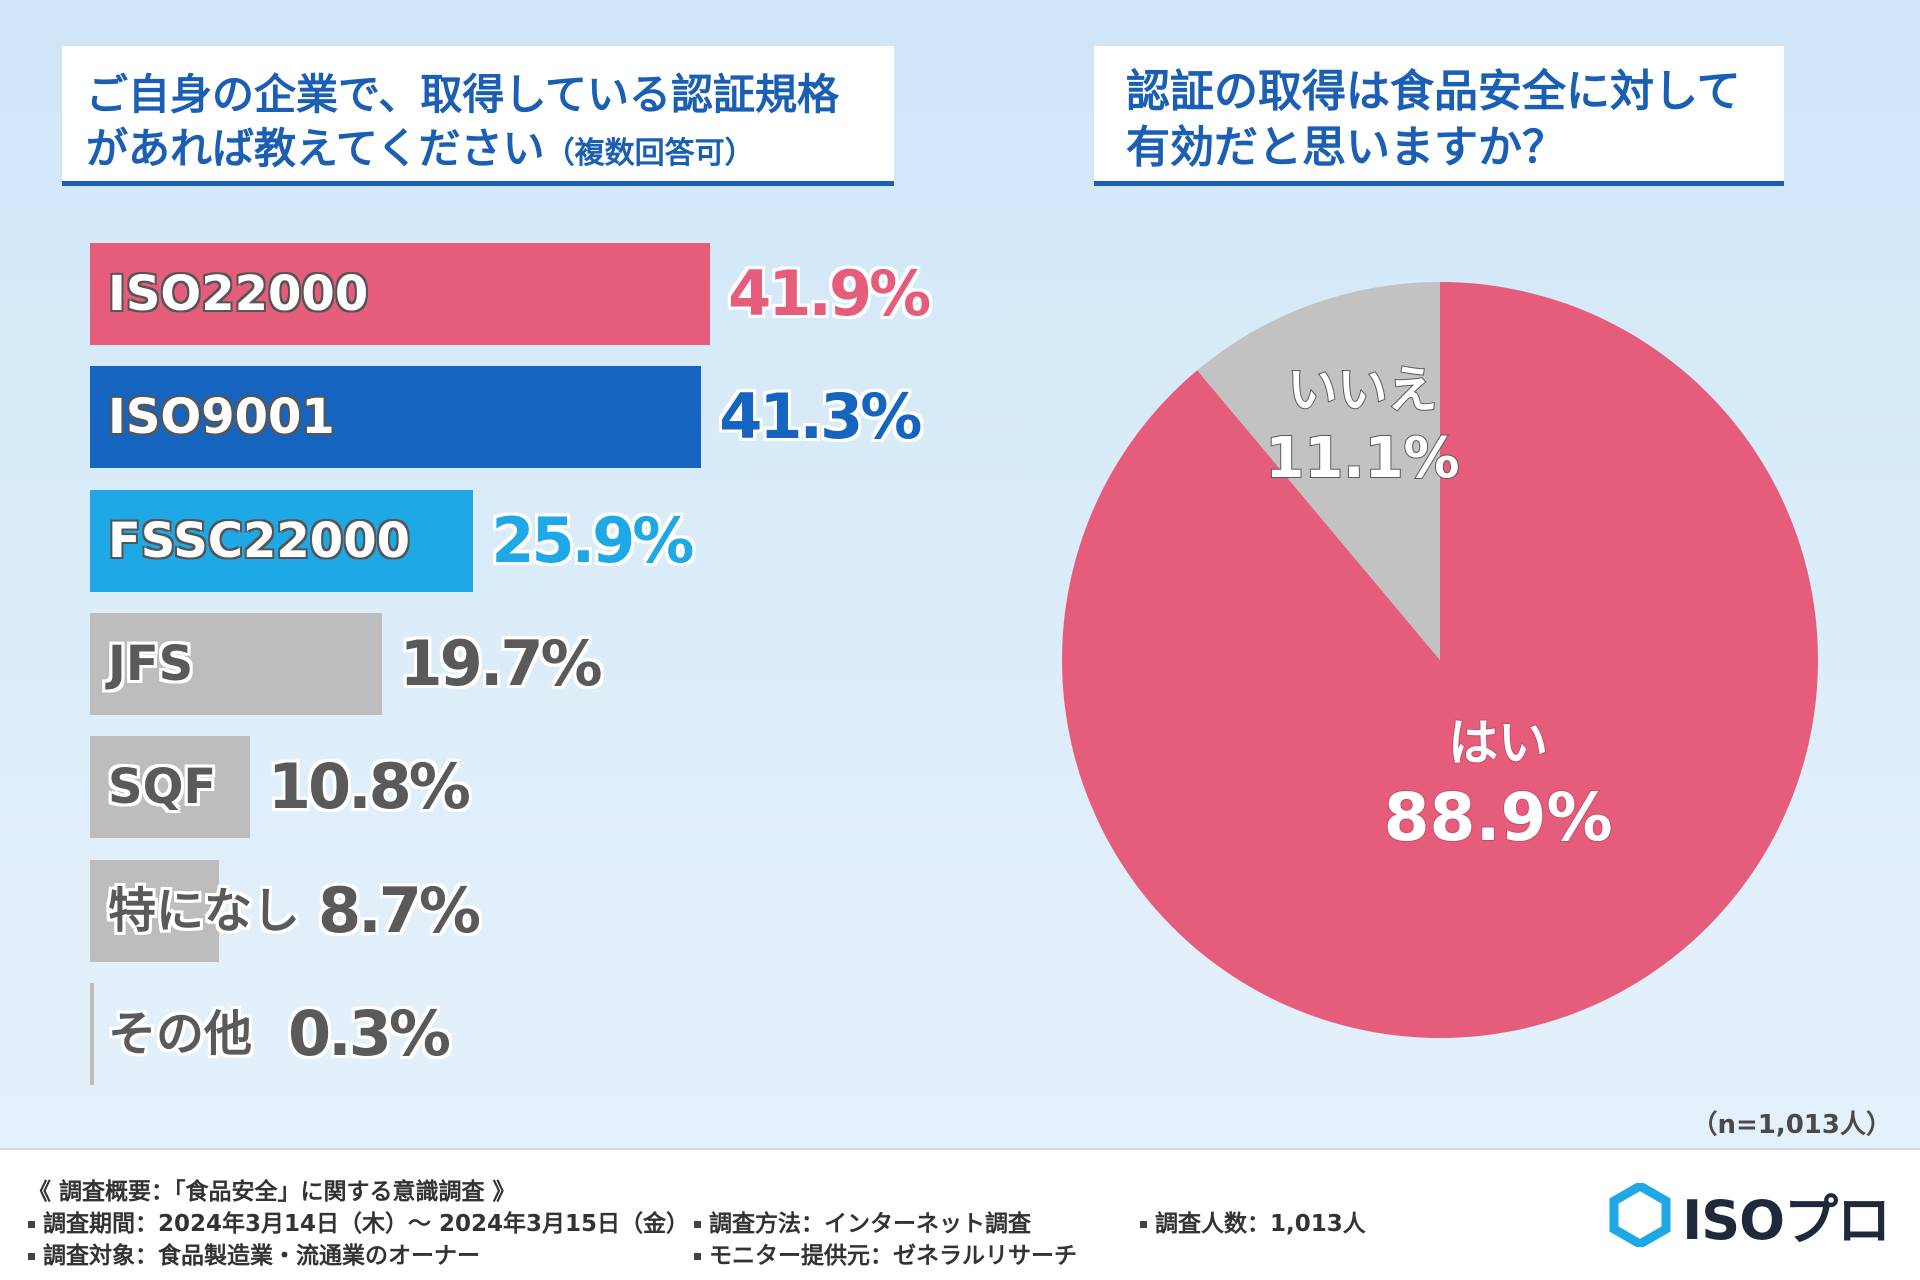 The height and width of the screenshot is (1280, 1920). I want to click on survey-period: 調査期間：2024年3月14日（木）～ 2024年3月15日（金）, so click(358, 1221).